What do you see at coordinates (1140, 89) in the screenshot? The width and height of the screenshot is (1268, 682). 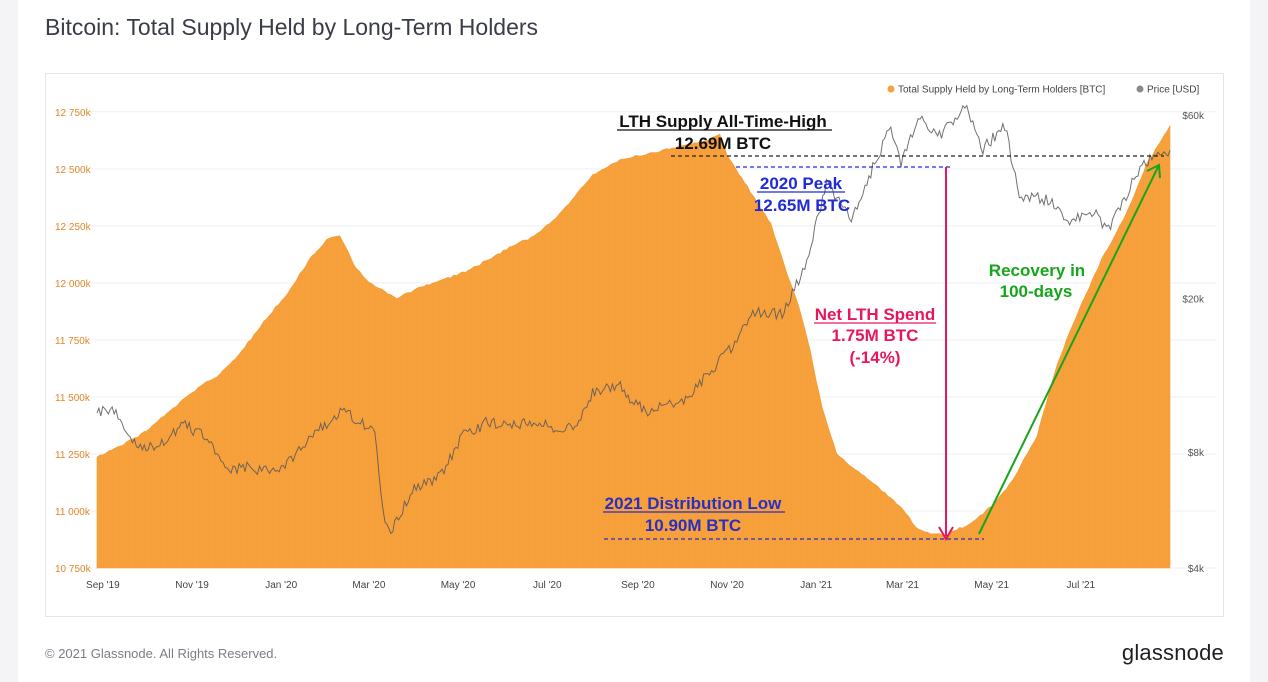 I see `legend-price-marker` at bounding box center [1140, 89].